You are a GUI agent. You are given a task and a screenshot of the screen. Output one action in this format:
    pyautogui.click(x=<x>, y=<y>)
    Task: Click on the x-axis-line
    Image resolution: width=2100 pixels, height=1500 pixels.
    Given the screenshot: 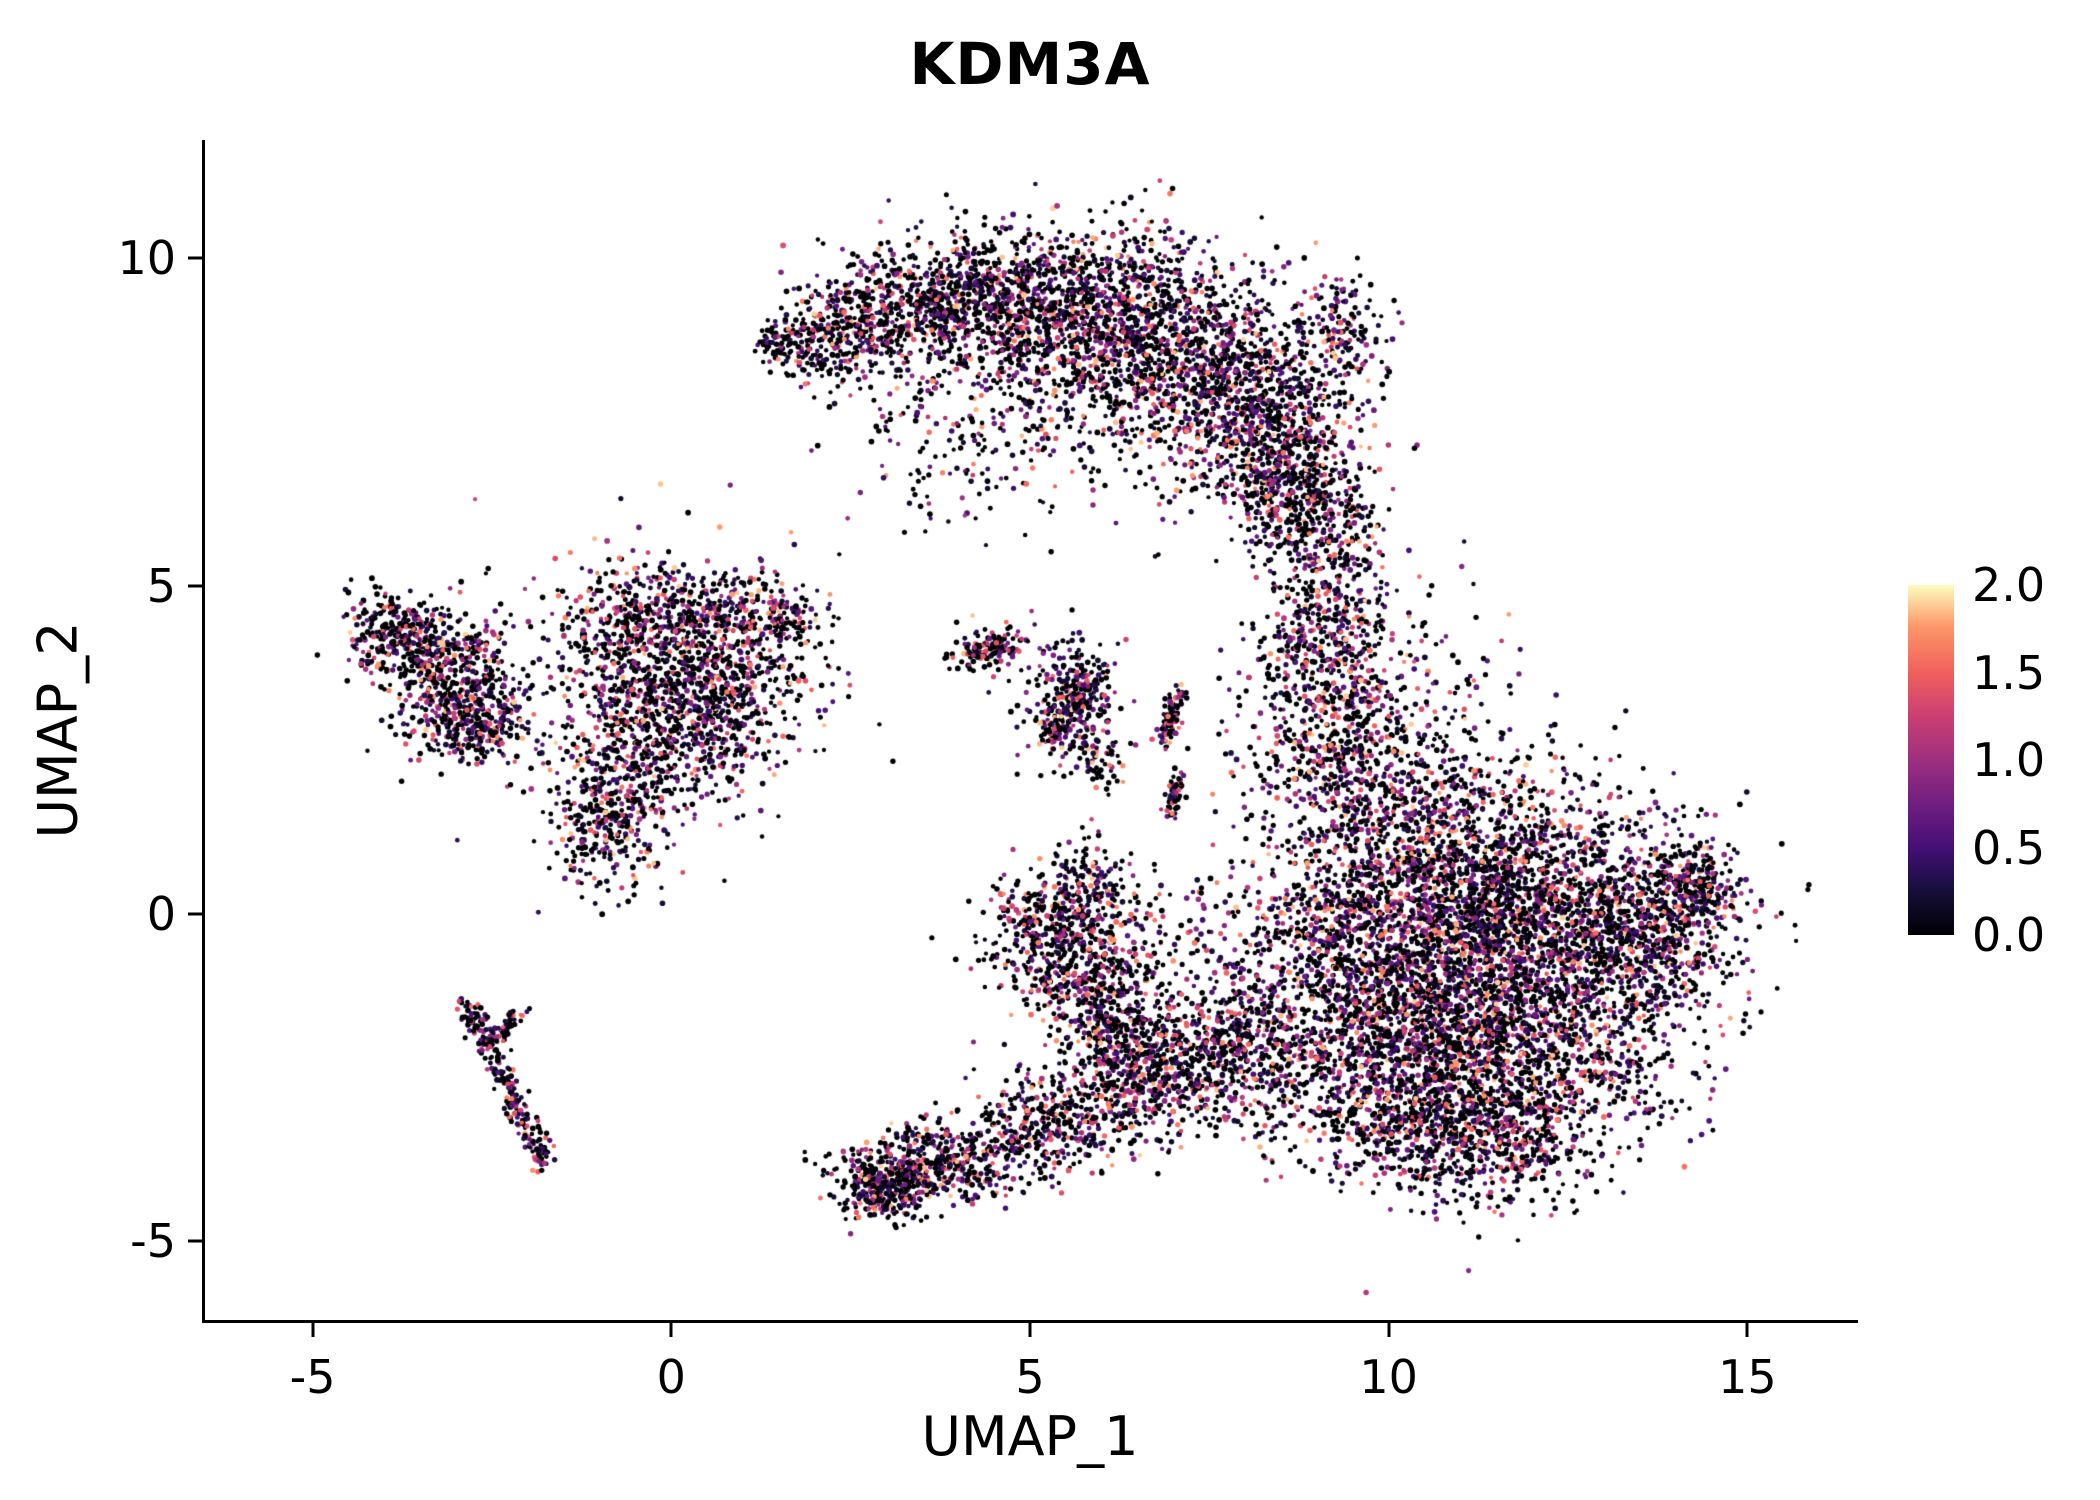 What is the action you would take?
    pyautogui.click(x=1030, y=1321)
    